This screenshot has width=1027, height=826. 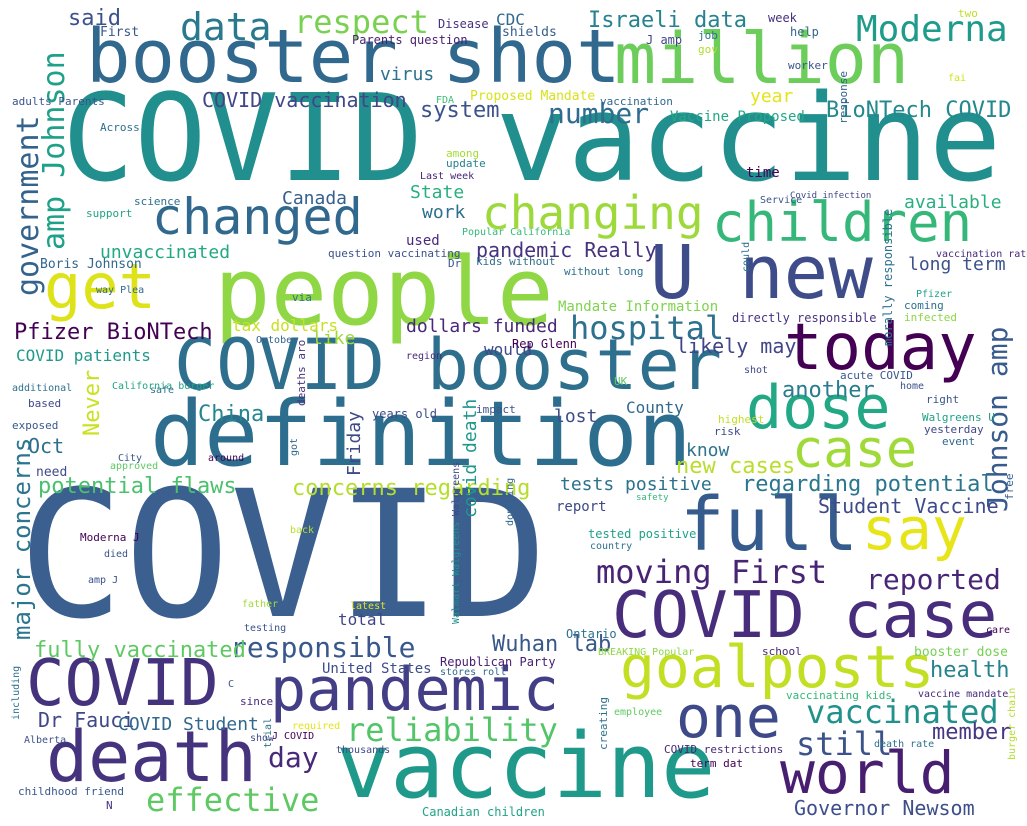 What do you see at coordinates (293, 736) in the screenshot?
I see `word: J COVID` at bounding box center [293, 736].